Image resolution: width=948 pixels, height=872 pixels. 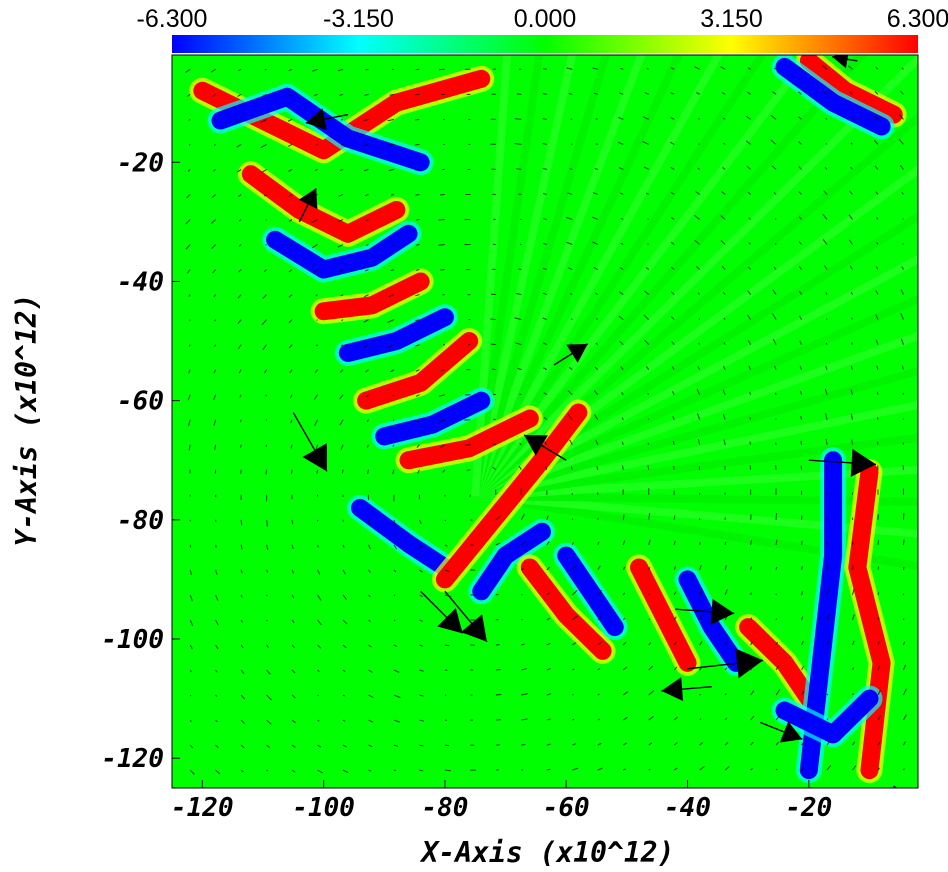 What do you see at coordinates (501, 801) in the screenshot?
I see `x-axis-ticks: -120 -100 -80 -60 -40 -20` at bounding box center [501, 801].